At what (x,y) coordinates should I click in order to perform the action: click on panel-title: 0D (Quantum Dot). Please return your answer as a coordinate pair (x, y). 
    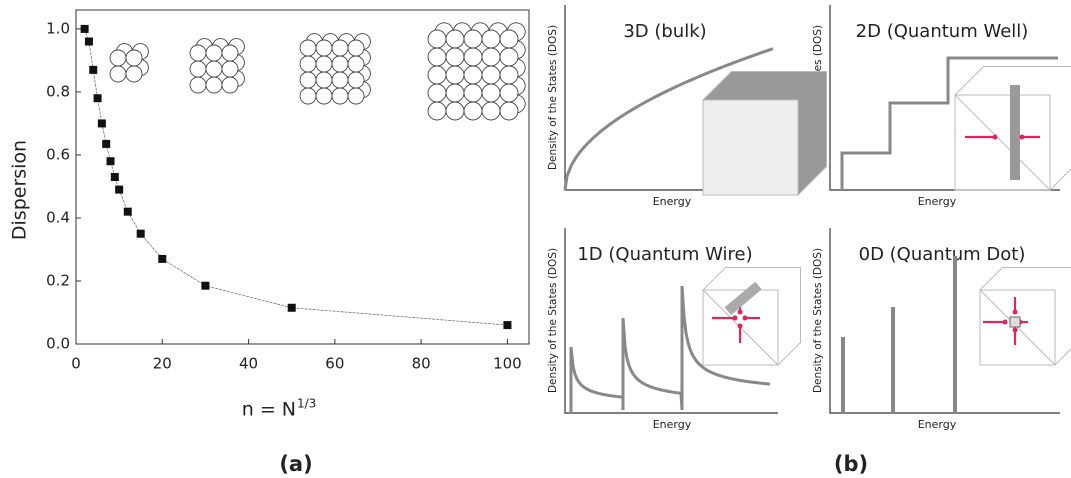
    Looking at the image, I should click on (942, 254).